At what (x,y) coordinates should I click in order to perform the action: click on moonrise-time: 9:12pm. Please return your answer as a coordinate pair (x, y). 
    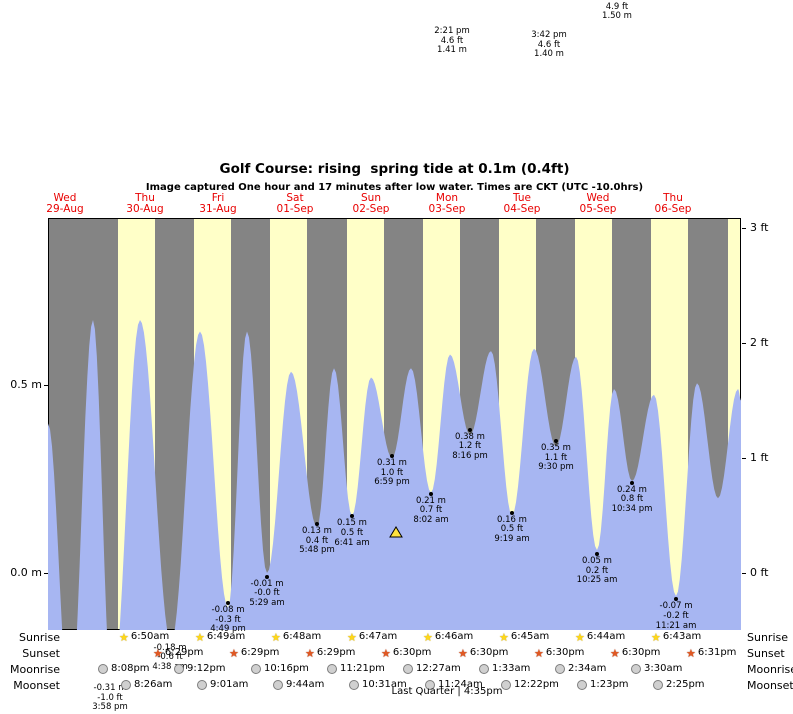
    Looking at the image, I should click on (206, 668).